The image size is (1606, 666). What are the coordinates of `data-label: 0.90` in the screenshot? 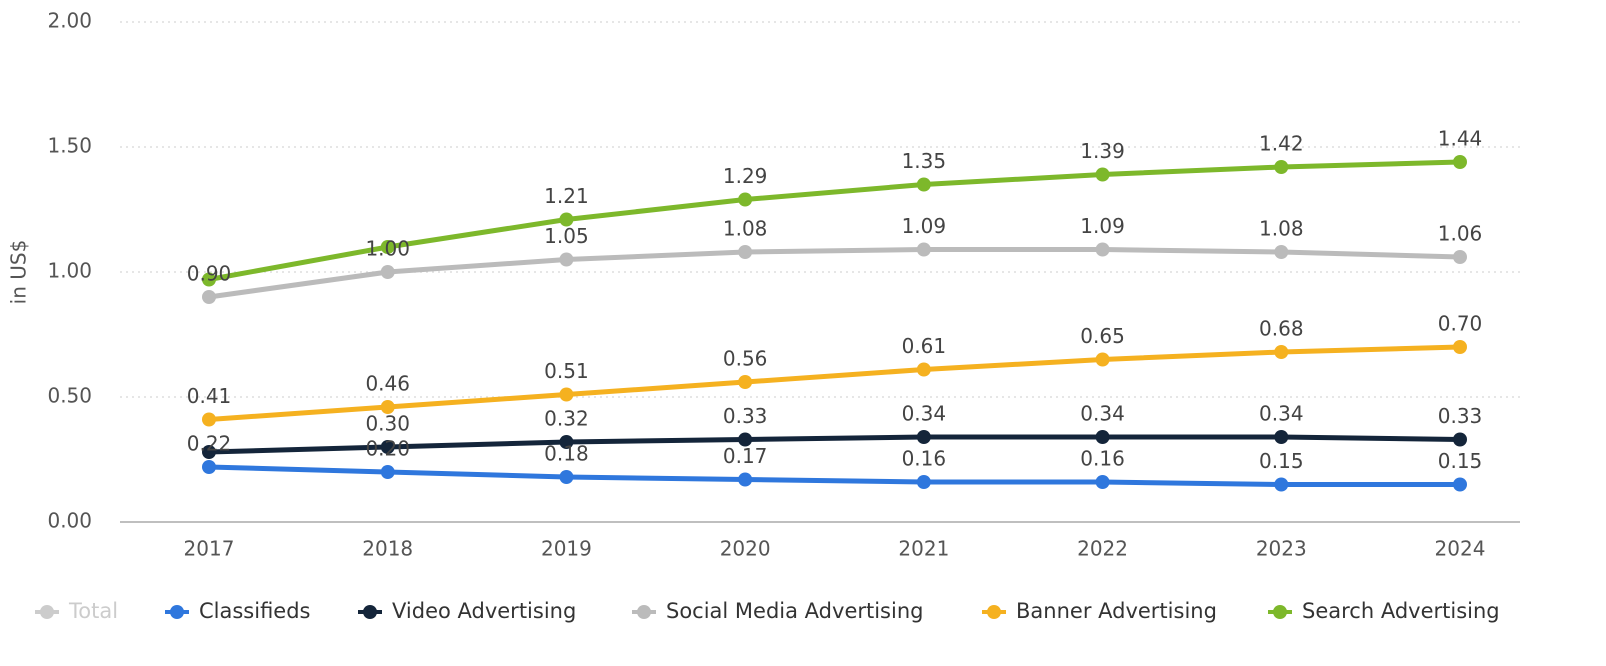 It's located at (209, 274).